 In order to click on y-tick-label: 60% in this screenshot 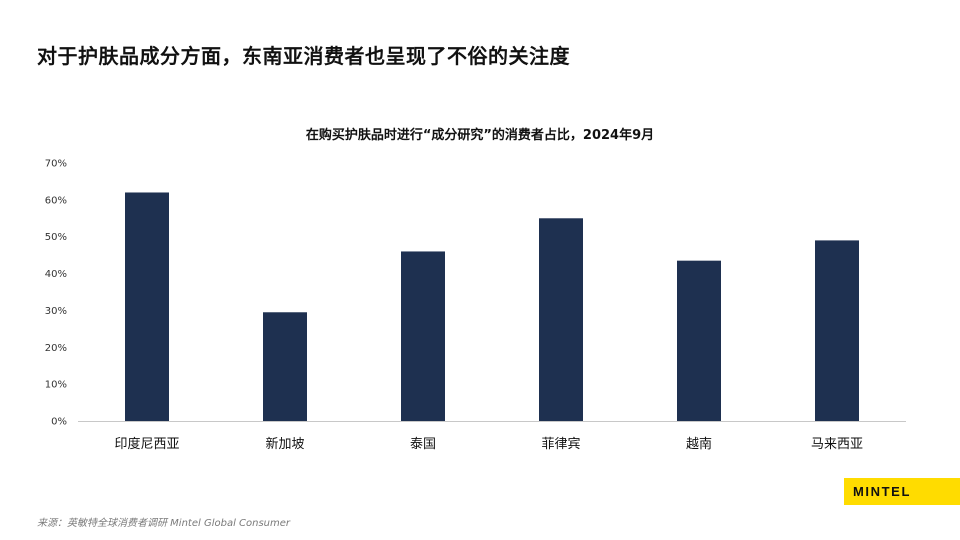, I will do `click(56, 200)`.